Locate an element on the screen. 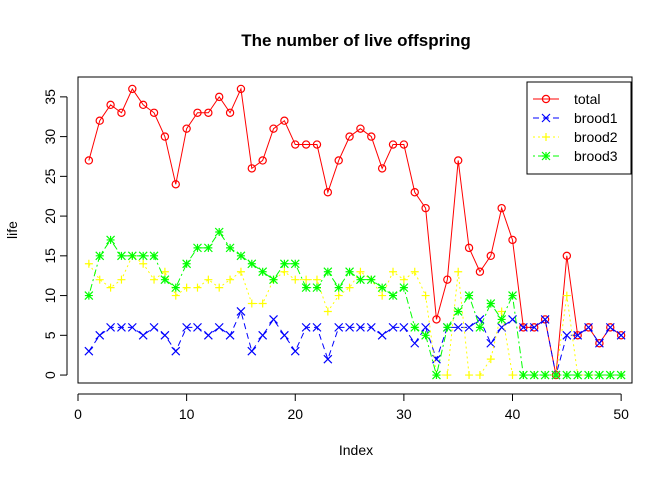 The width and height of the screenshot is (672, 480). legend-marker-total is located at coordinates (546, 99).